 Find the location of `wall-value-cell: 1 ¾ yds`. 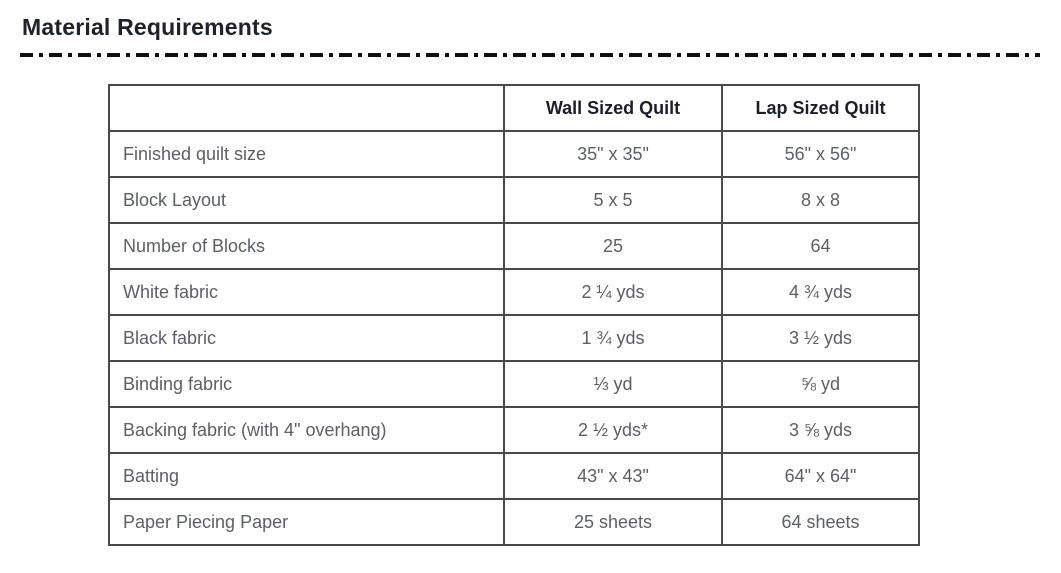

wall-value-cell: 1 ¾ yds is located at coordinates (613, 338).